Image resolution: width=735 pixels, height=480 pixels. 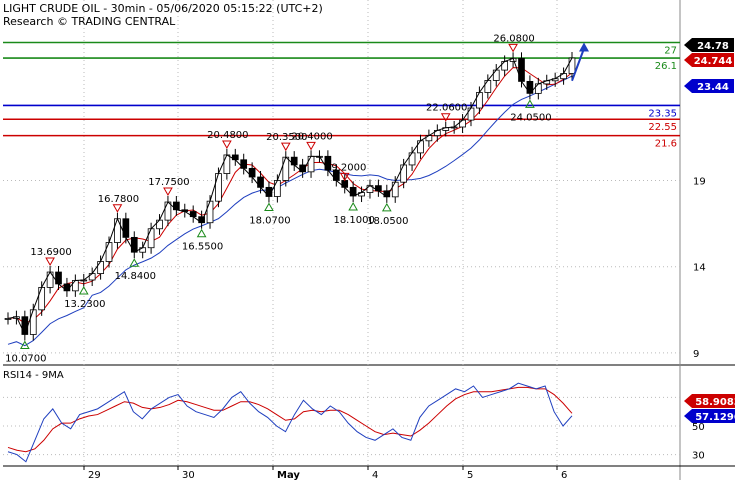 What do you see at coordinates (286, 137) in the screenshot?
I see `high-label: 20.3500` at bounding box center [286, 137].